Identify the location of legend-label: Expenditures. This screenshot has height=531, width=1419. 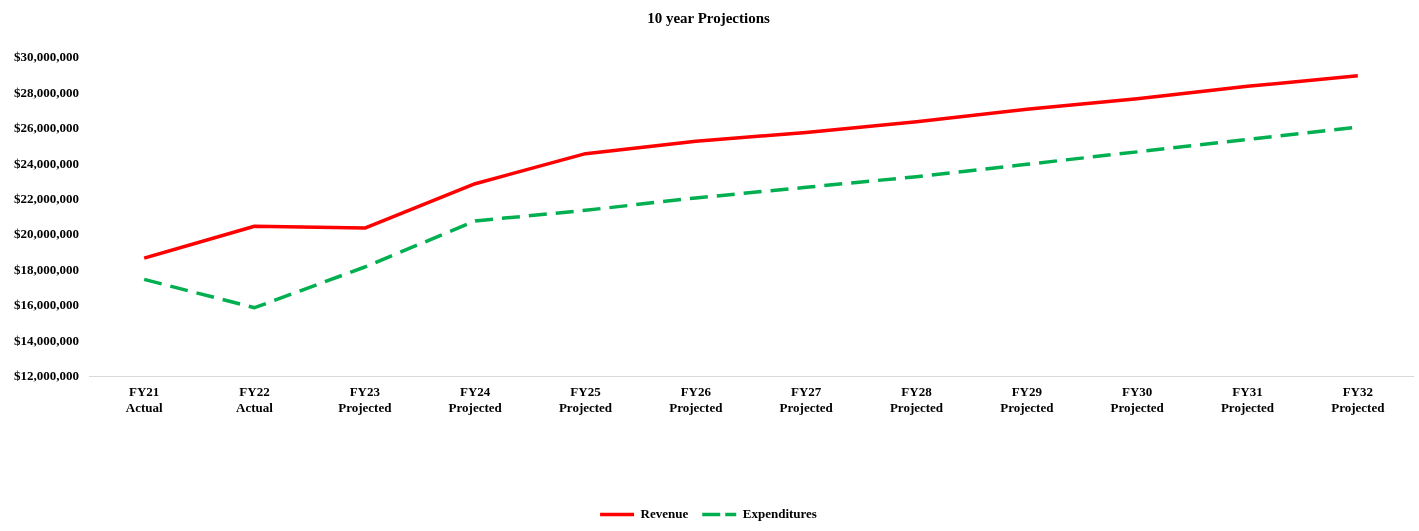
(779, 513).